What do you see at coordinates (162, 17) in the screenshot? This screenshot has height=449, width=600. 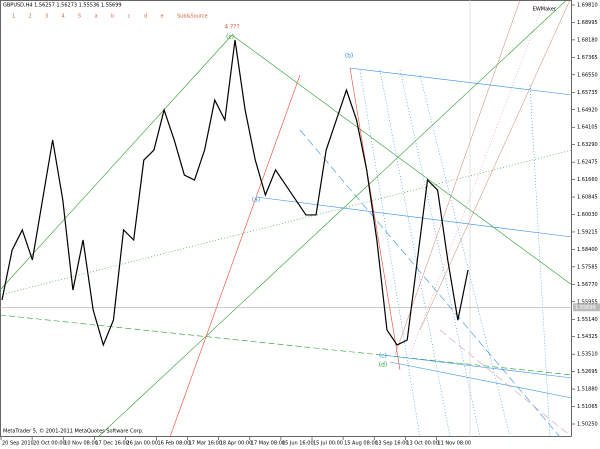 I see `toolbar-button: e` at bounding box center [162, 17].